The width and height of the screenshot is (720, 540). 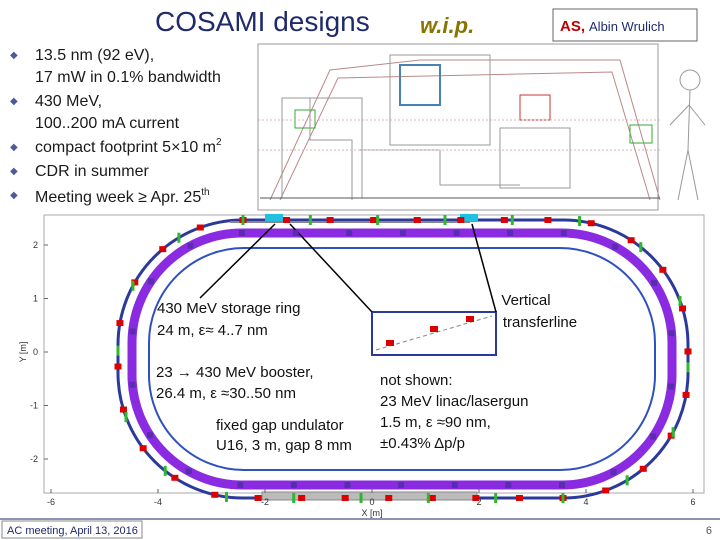 I want to click on x-tick-label: 0, so click(x=371, y=502).